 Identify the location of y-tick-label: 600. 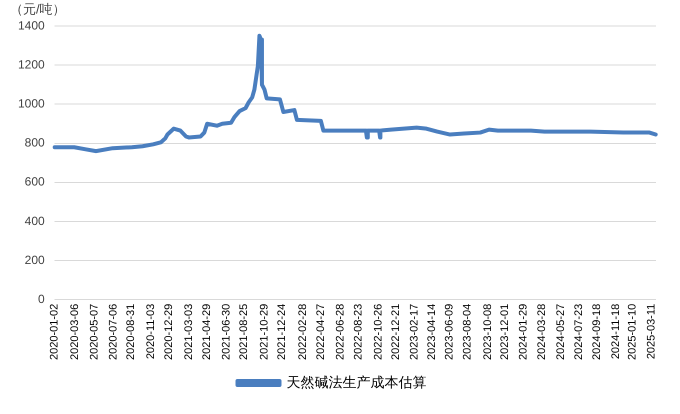
(35, 181).